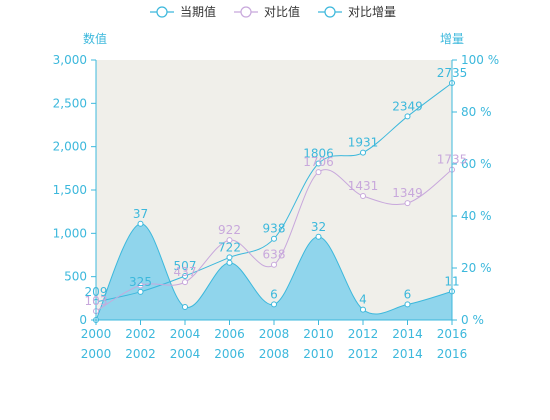 This screenshot has height=420, width=550. I want to click on y-left-axis-title: 数值, so click(95, 38).